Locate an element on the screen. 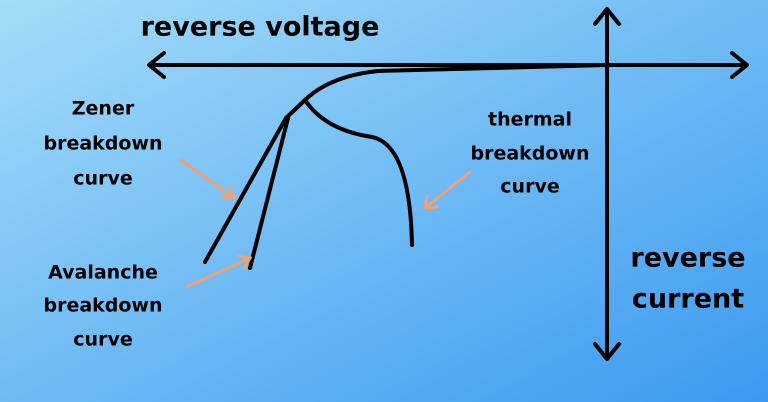  avalanche-label: breakdown is located at coordinates (102, 306).